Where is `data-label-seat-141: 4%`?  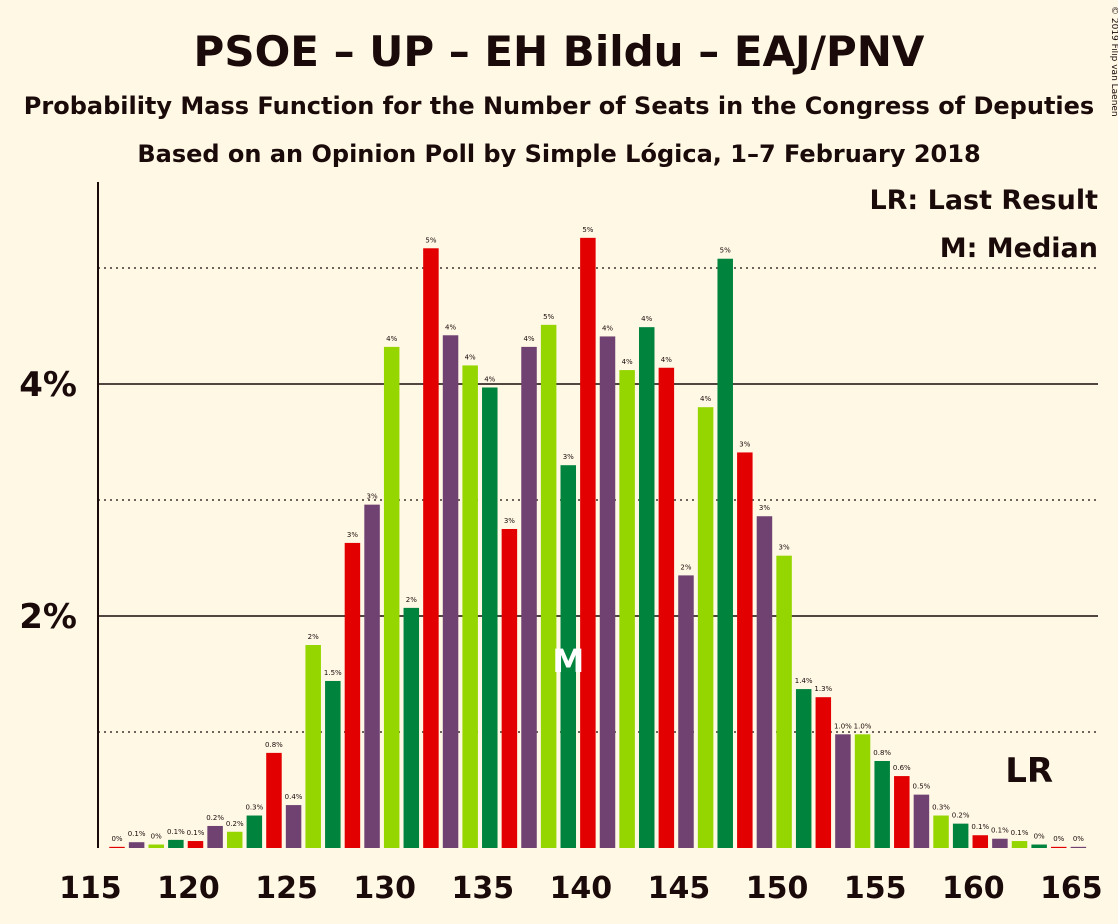 data-label-seat-141: 4% is located at coordinates (607, 328).